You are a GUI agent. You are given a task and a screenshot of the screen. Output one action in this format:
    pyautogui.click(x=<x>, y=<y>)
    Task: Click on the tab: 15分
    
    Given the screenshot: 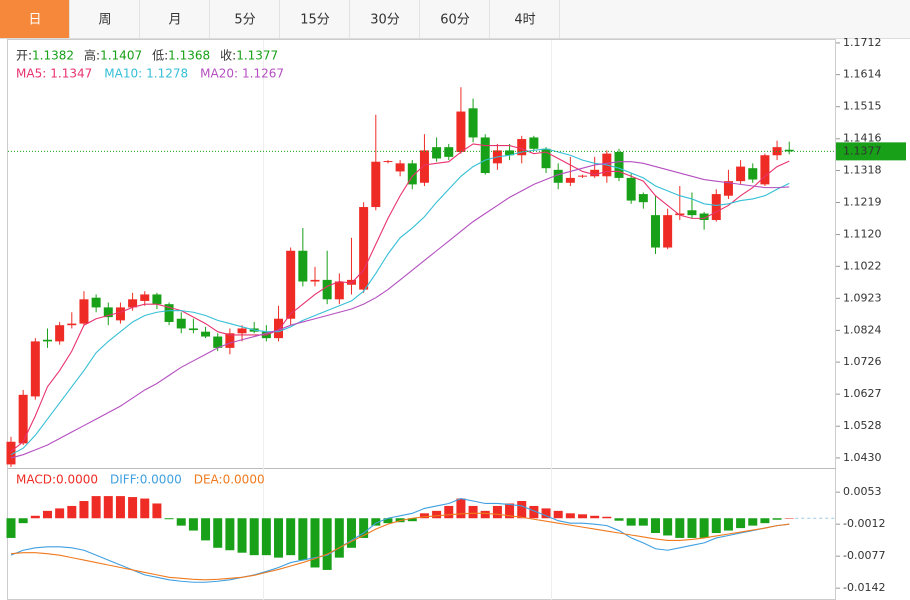 What is the action you would take?
    pyautogui.click(x=315, y=19)
    